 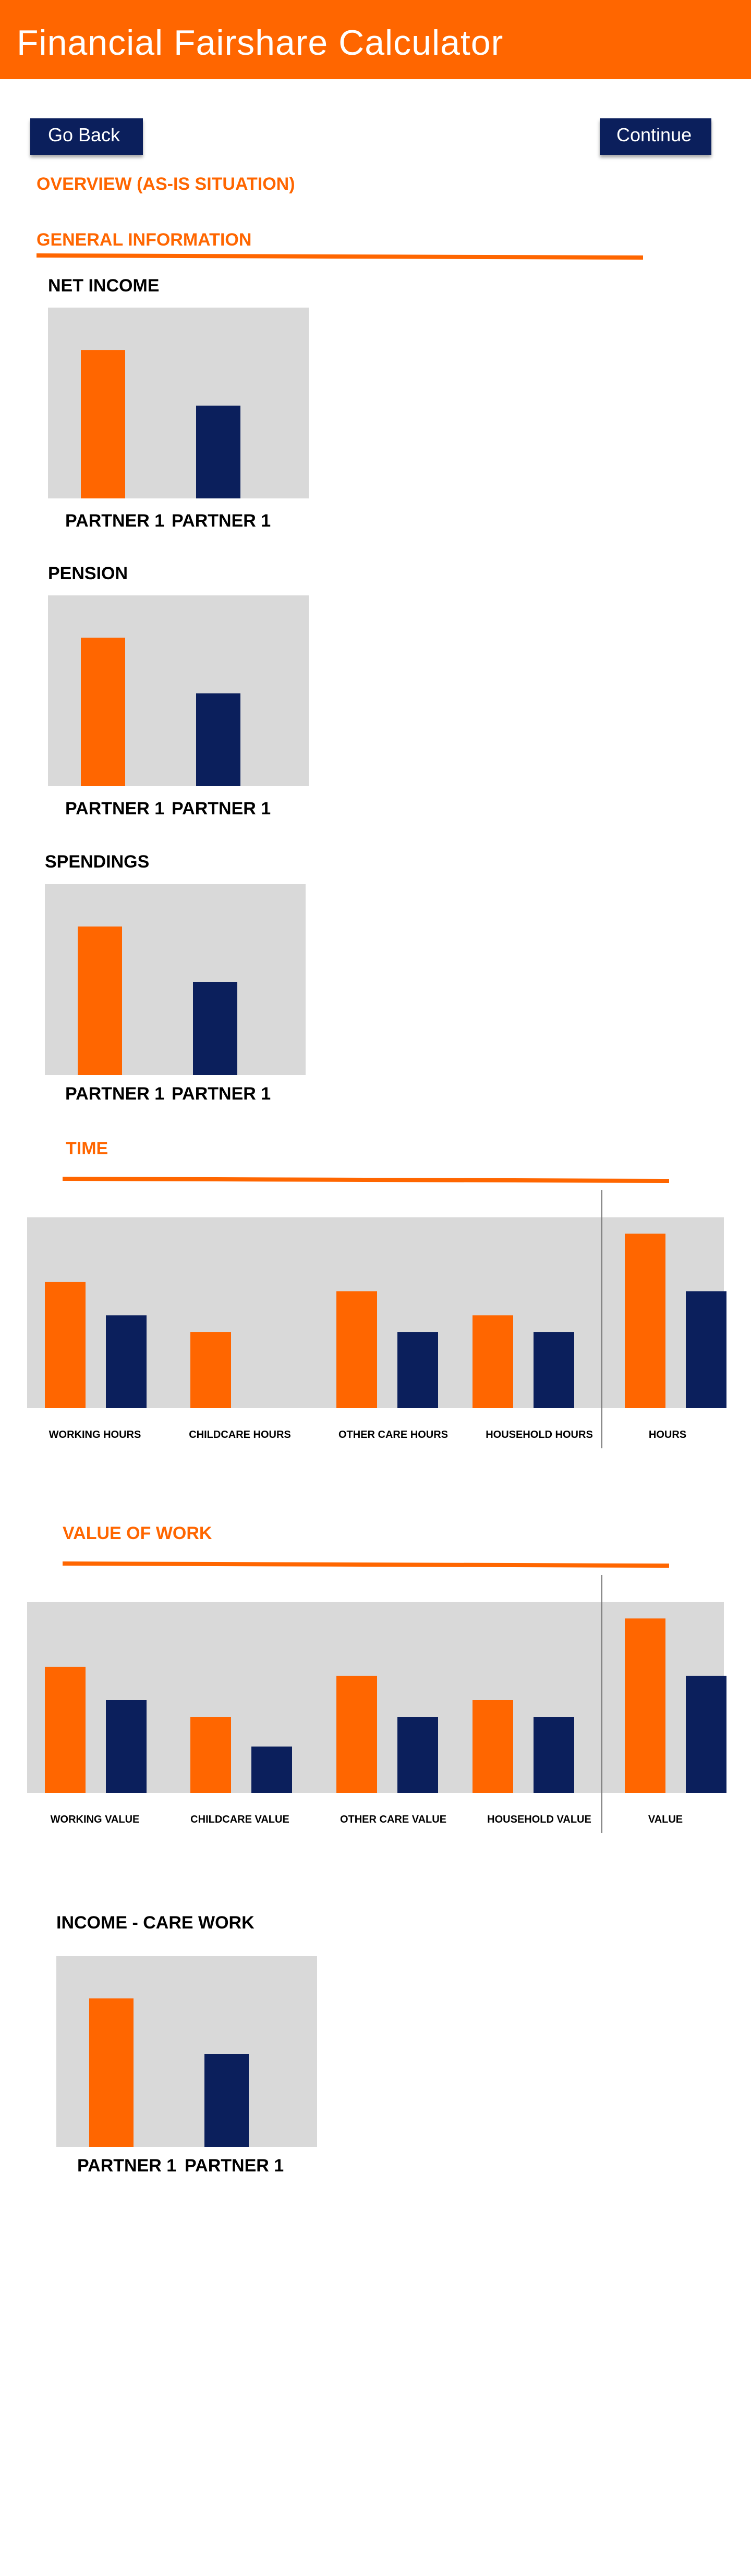 I want to click on net-income-title: NET INCOME, so click(x=104, y=286).